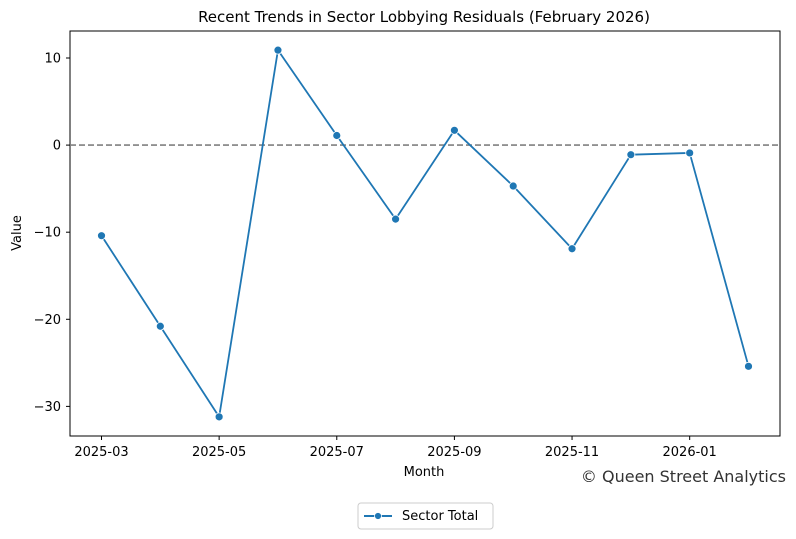 This screenshot has width=796, height=539. Describe the element at coordinates (683, 476) in the screenshot. I see `watermark: © Queen Street Analytics` at that location.